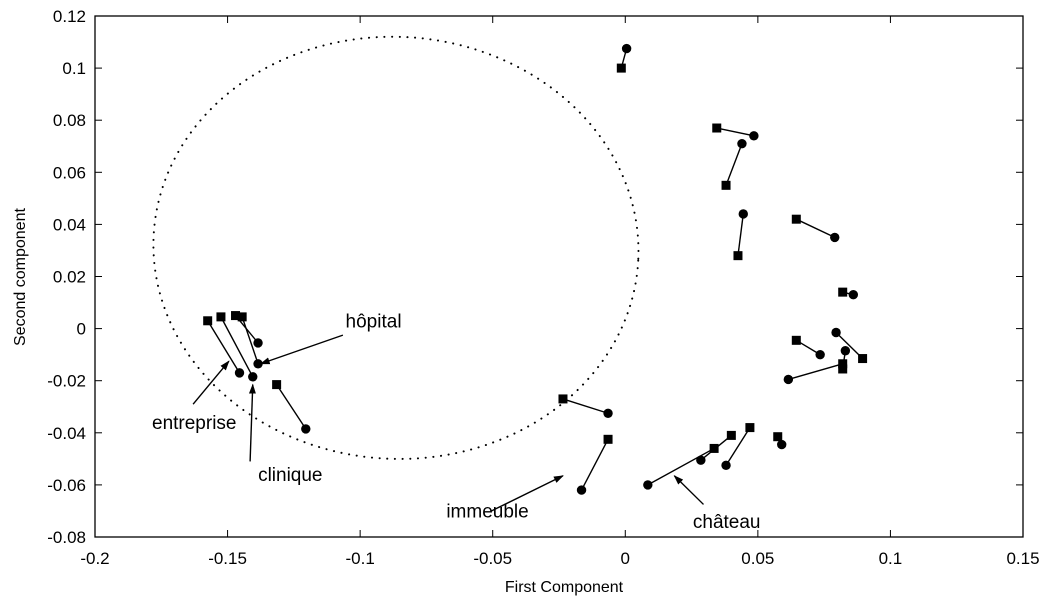  I want to click on y-tick-label-8: 0.06, so click(69, 172).